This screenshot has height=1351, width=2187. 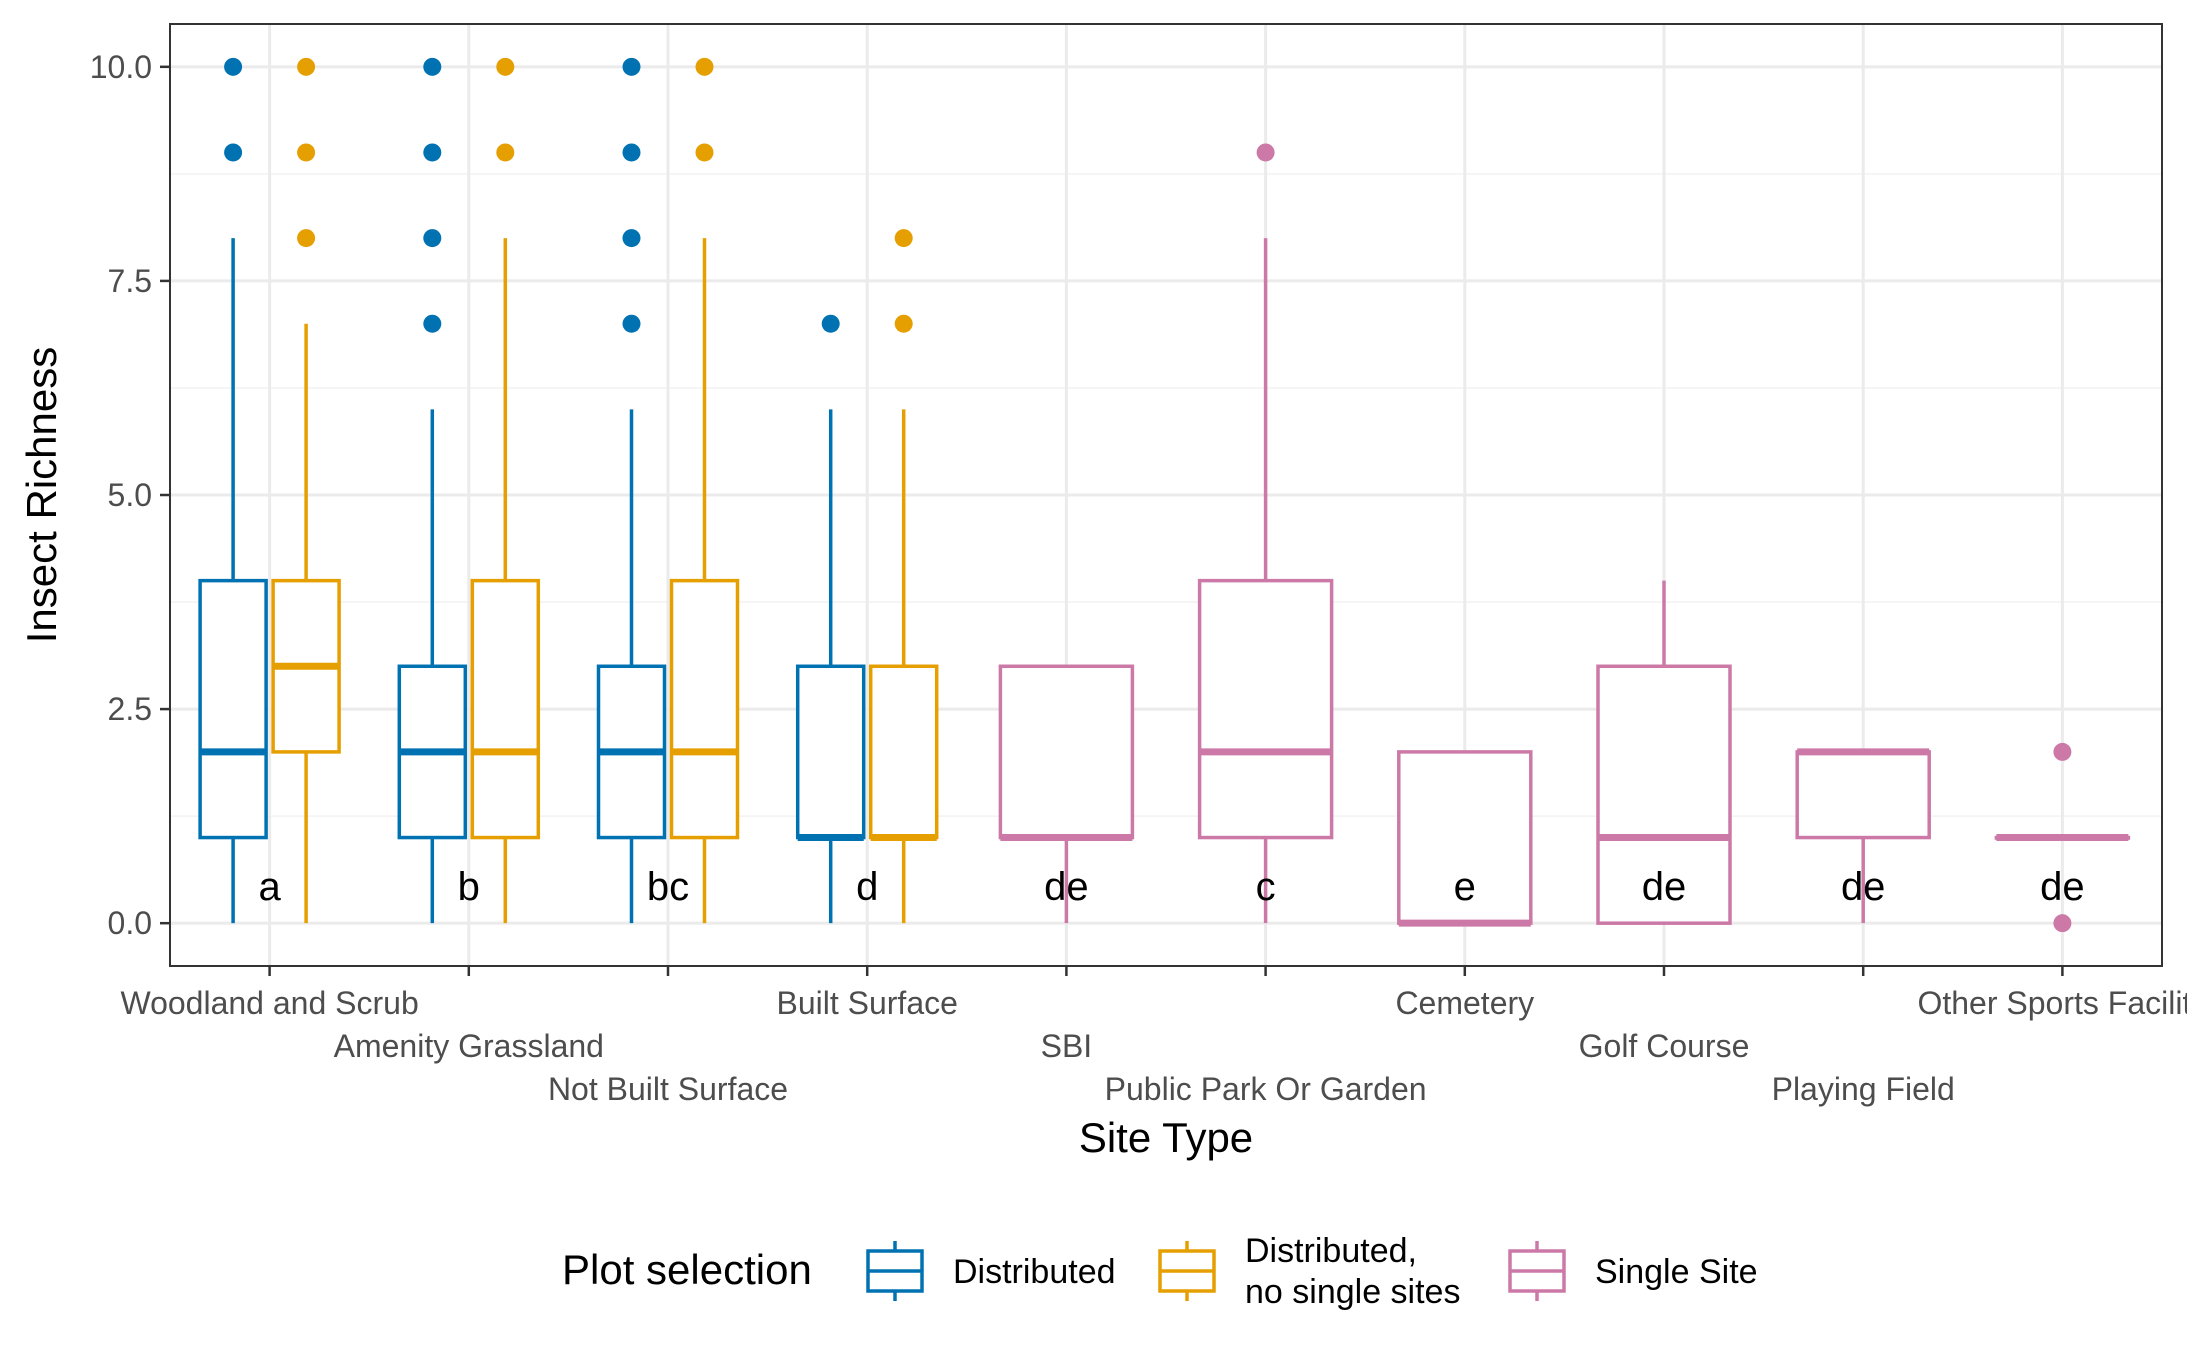 I want to click on significance-letter: bc, so click(x=668, y=887).